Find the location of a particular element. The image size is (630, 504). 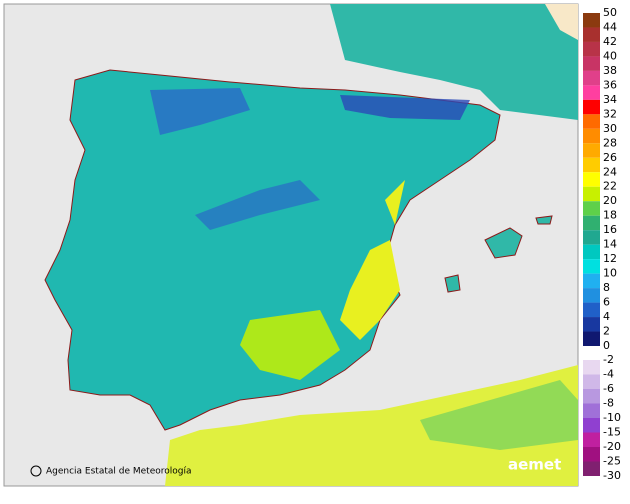

legend-label: 2 is located at coordinates (606, 331).